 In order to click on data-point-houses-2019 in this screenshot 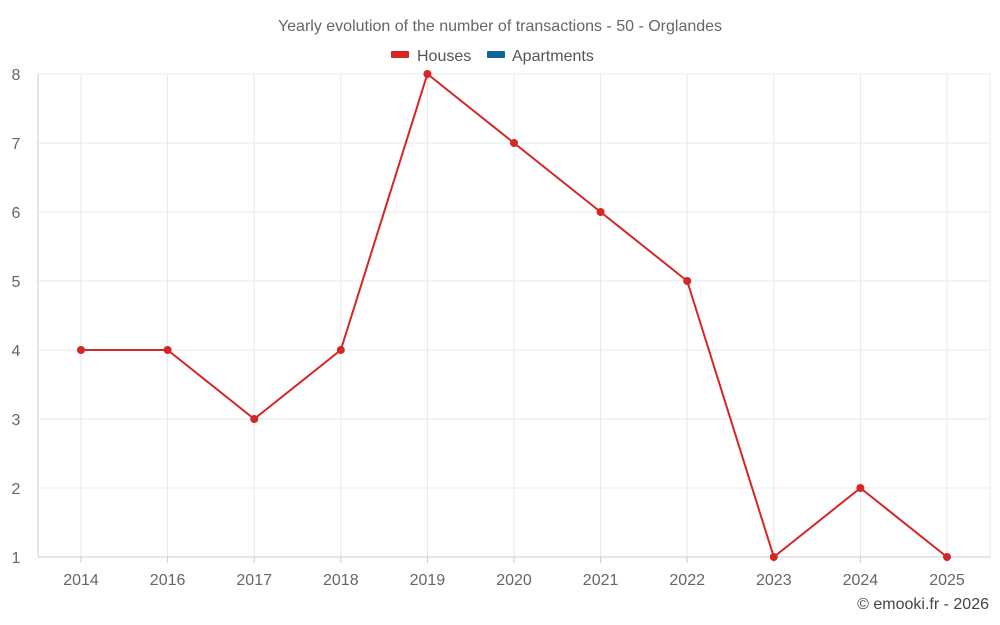, I will do `click(427, 74)`.